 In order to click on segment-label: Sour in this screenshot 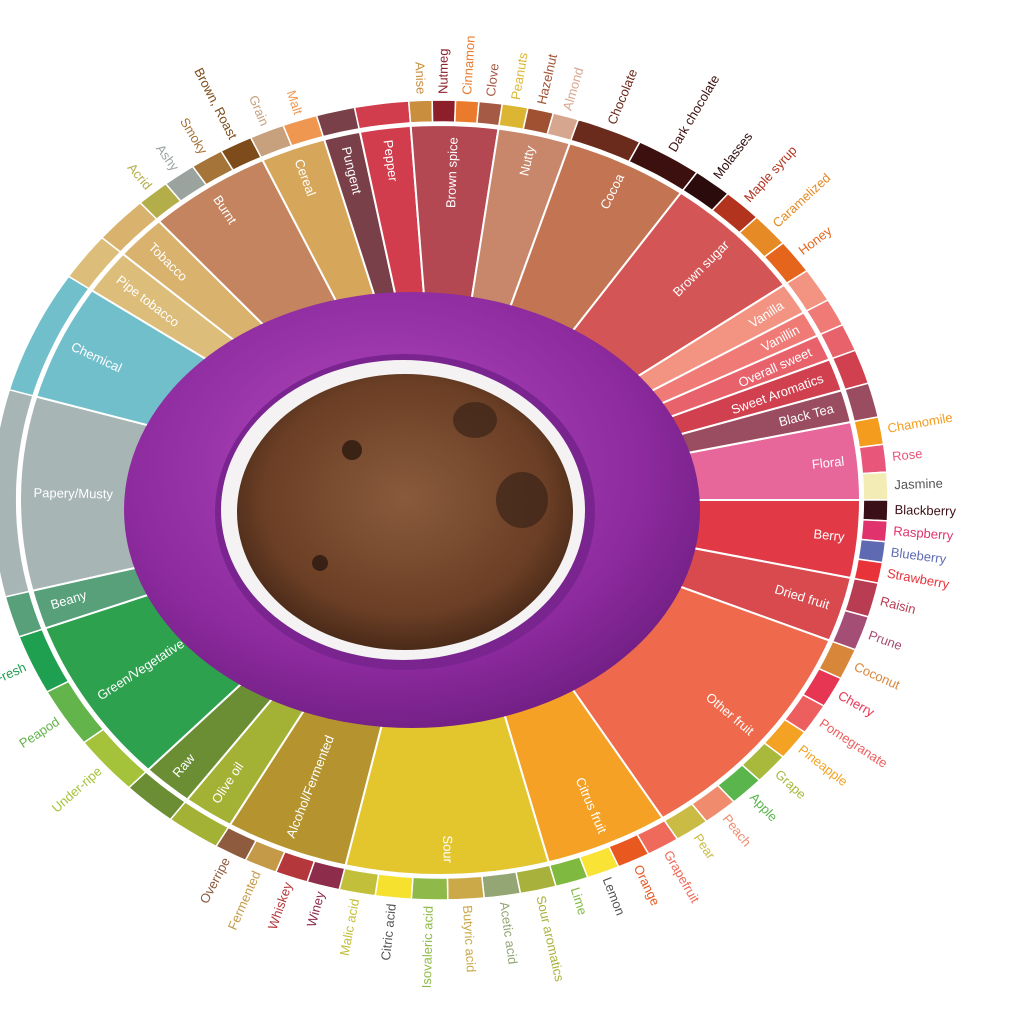, I will do `click(447, 849)`.